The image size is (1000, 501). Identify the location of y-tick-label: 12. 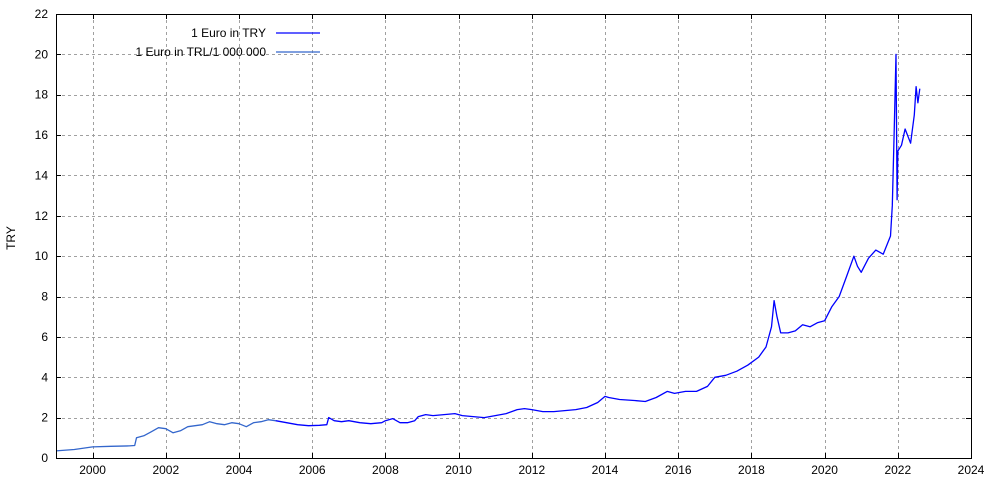
(42, 216).